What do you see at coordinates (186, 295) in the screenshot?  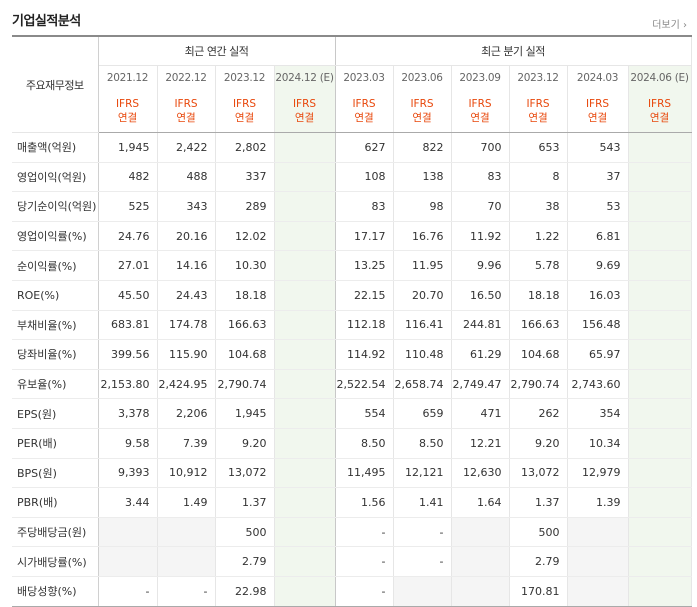 I see `table-cell: 24.43` at bounding box center [186, 295].